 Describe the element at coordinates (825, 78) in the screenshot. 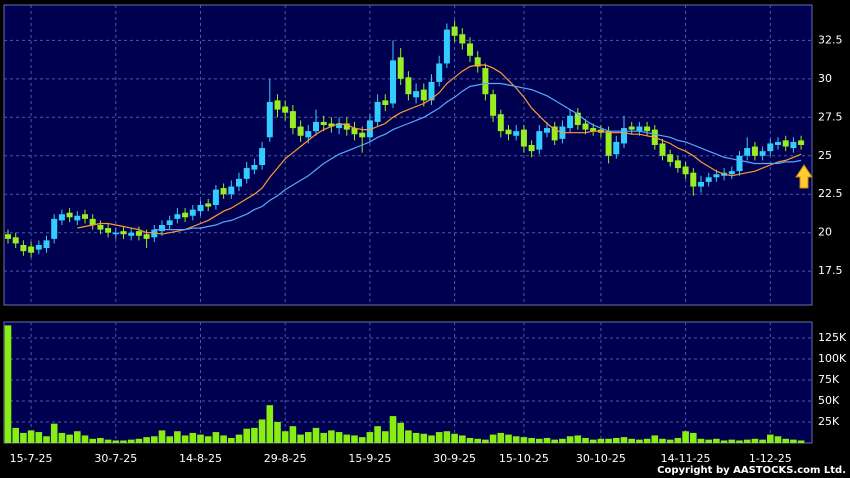

I see `y-tick-label: 30` at that location.